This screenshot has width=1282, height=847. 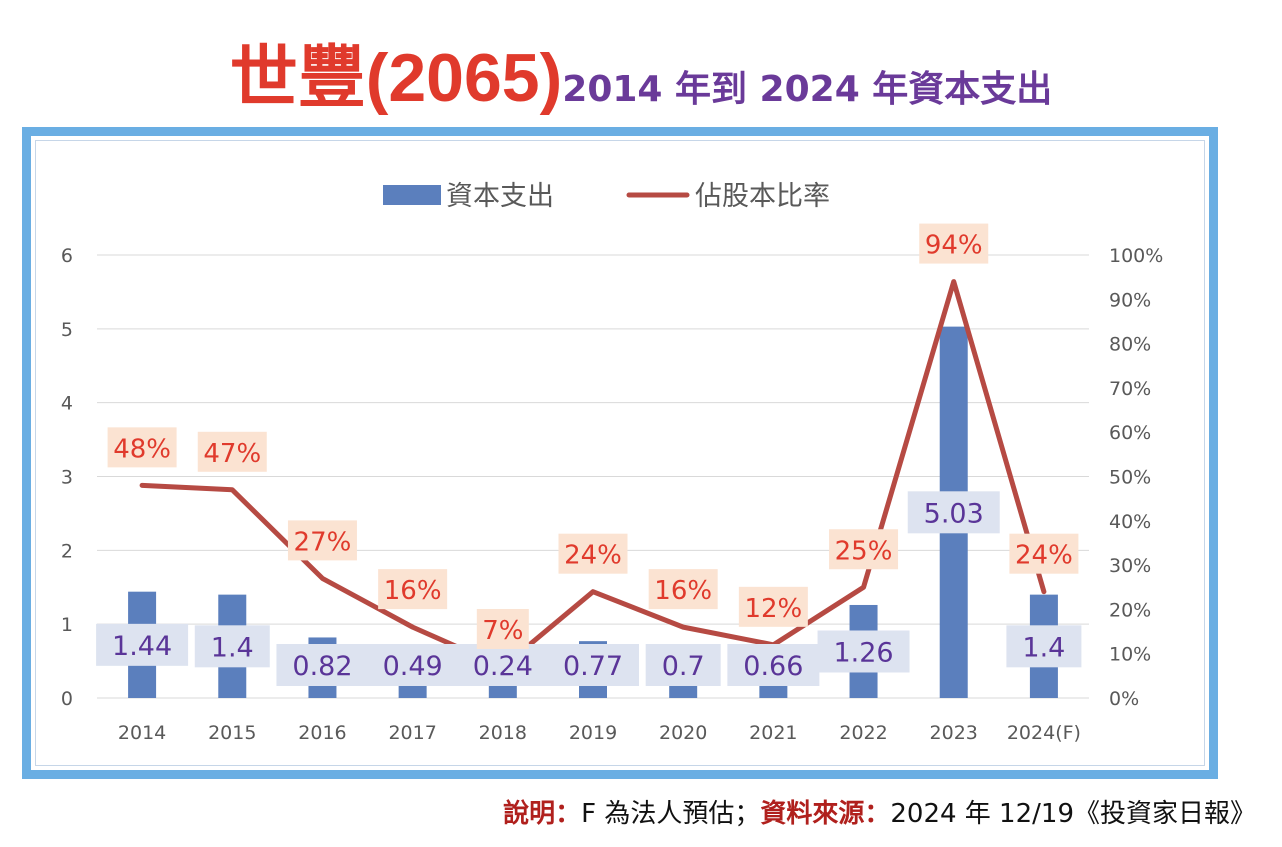 I want to click on y-left-tick-label: 5, so click(x=67, y=330).